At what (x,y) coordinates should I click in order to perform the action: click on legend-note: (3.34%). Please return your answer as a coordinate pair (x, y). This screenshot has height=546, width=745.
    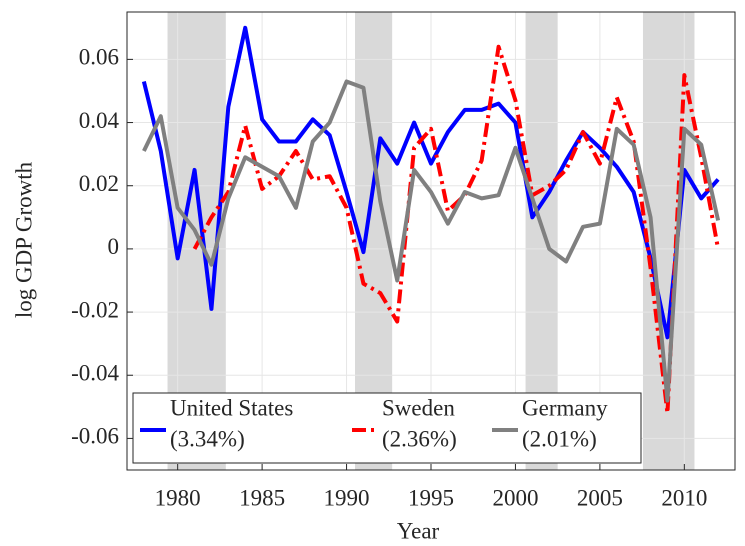
    Looking at the image, I should click on (207, 438).